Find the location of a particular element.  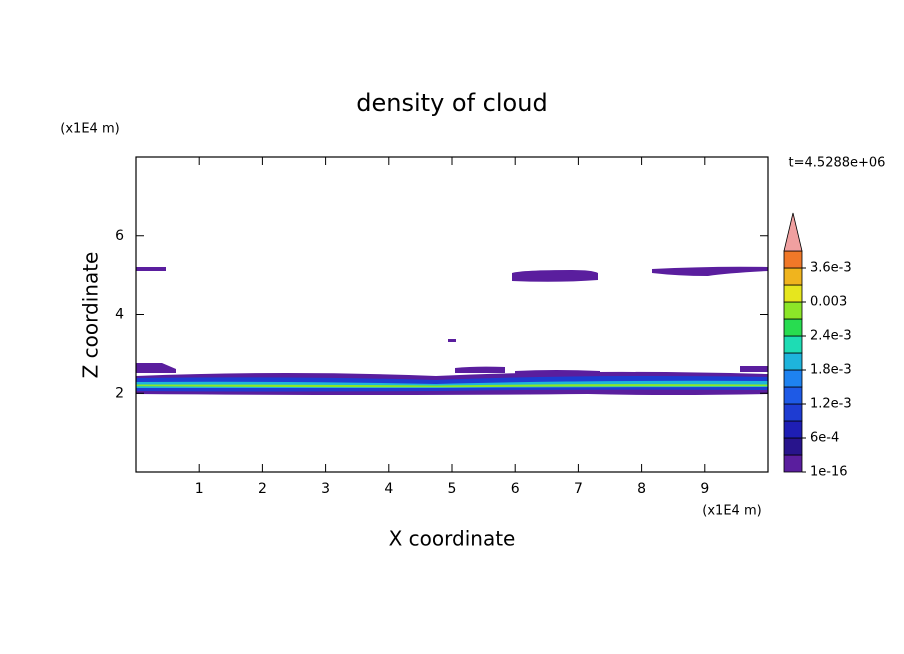

x-tick-label: 5 is located at coordinates (452, 489).